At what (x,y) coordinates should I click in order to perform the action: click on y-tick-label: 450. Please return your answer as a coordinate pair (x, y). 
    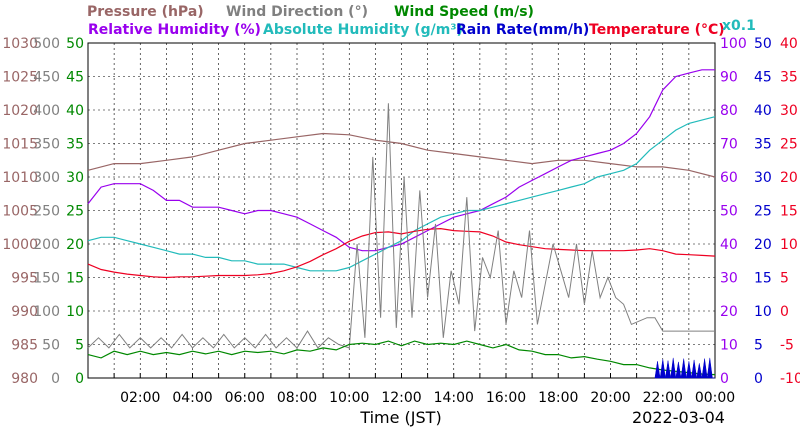
    Looking at the image, I should click on (46, 78).